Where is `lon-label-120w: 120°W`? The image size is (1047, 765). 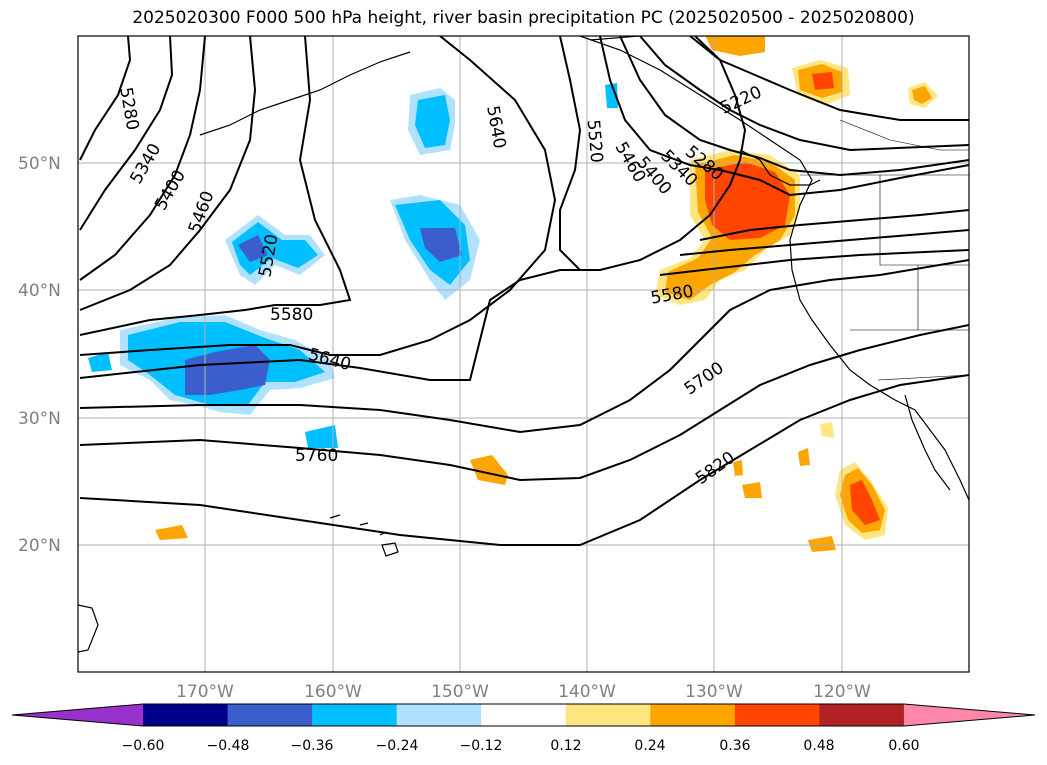 lon-label-120w: 120°W is located at coordinates (842, 692).